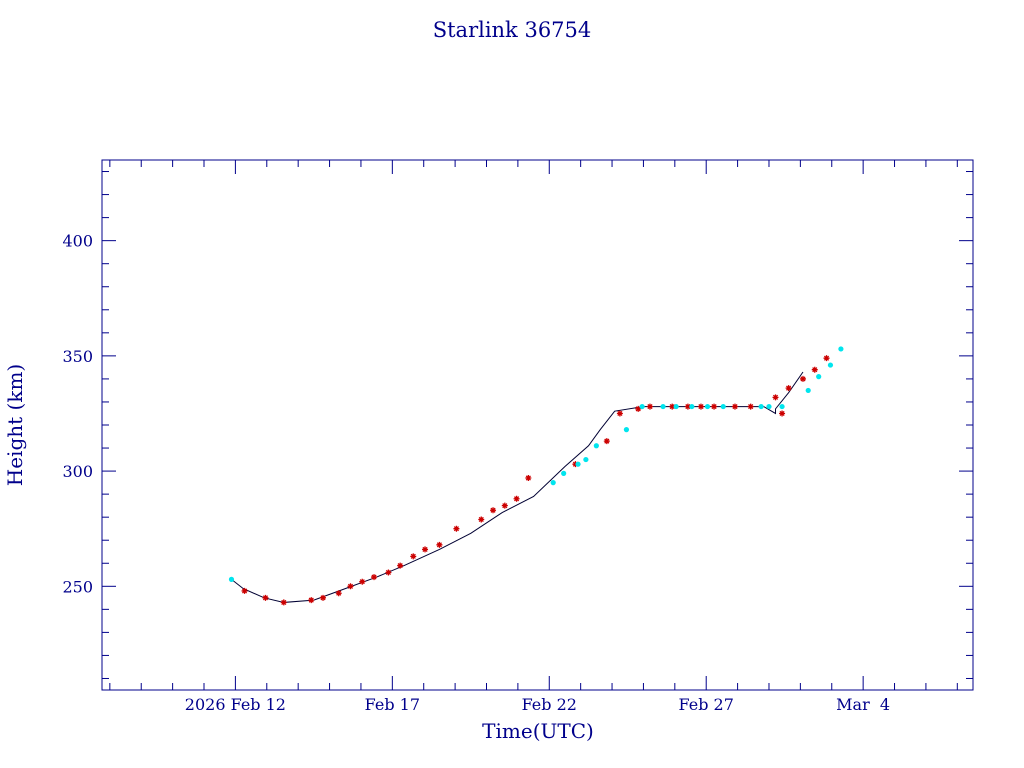  Describe the element at coordinates (15, 425) in the screenshot. I see `y-axis-label: Height (km)` at that location.